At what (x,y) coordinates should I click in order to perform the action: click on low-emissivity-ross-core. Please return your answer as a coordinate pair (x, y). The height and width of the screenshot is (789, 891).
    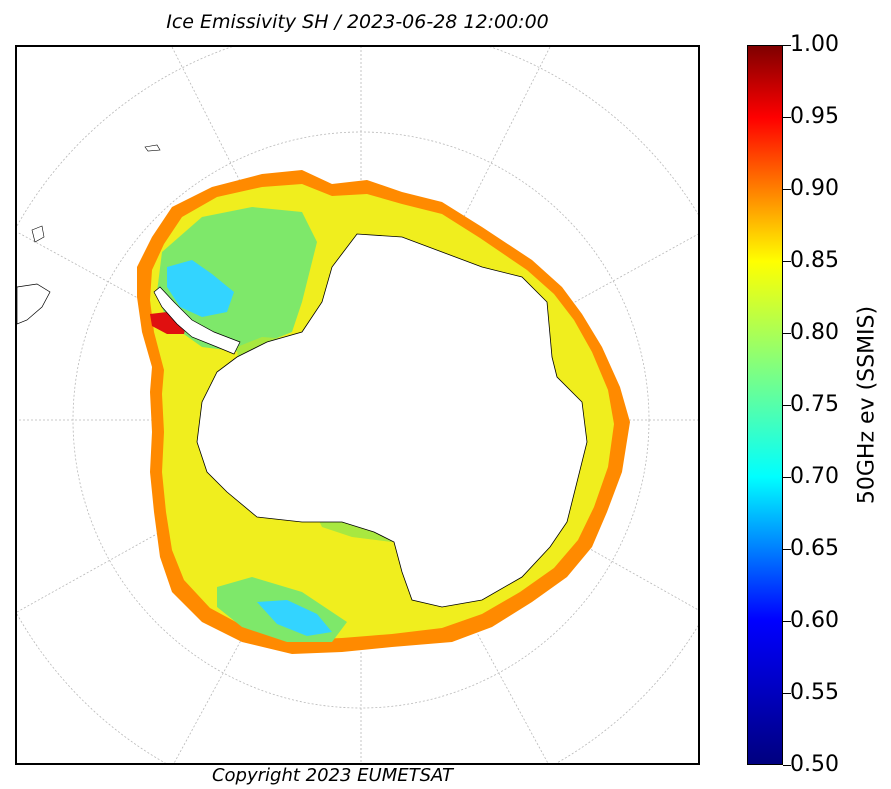
    Looking at the image, I should click on (294, 618).